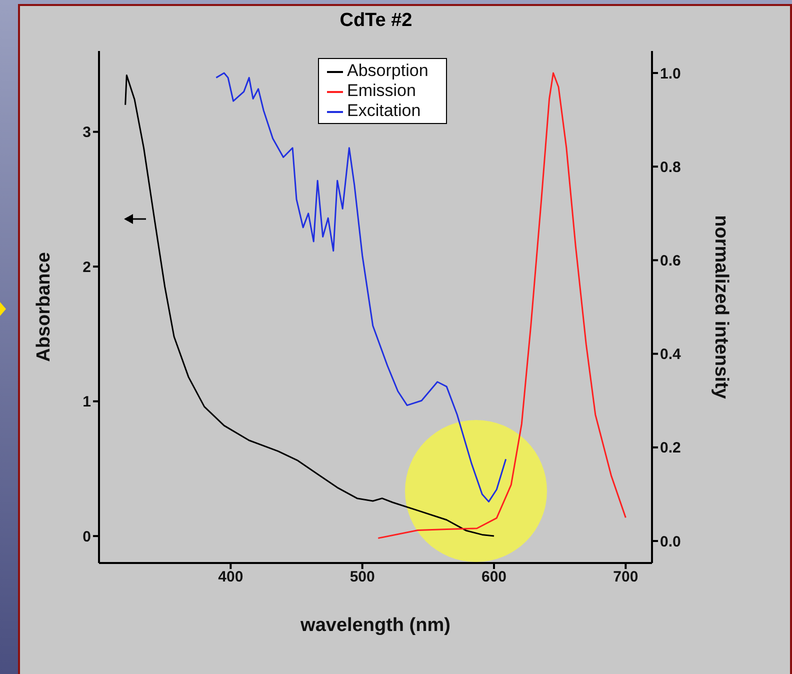 The width and height of the screenshot is (792, 674). What do you see at coordinates (625, 577) in the screenshot?
I see `x-tick-label: 700` at bounding box center [625, 577].